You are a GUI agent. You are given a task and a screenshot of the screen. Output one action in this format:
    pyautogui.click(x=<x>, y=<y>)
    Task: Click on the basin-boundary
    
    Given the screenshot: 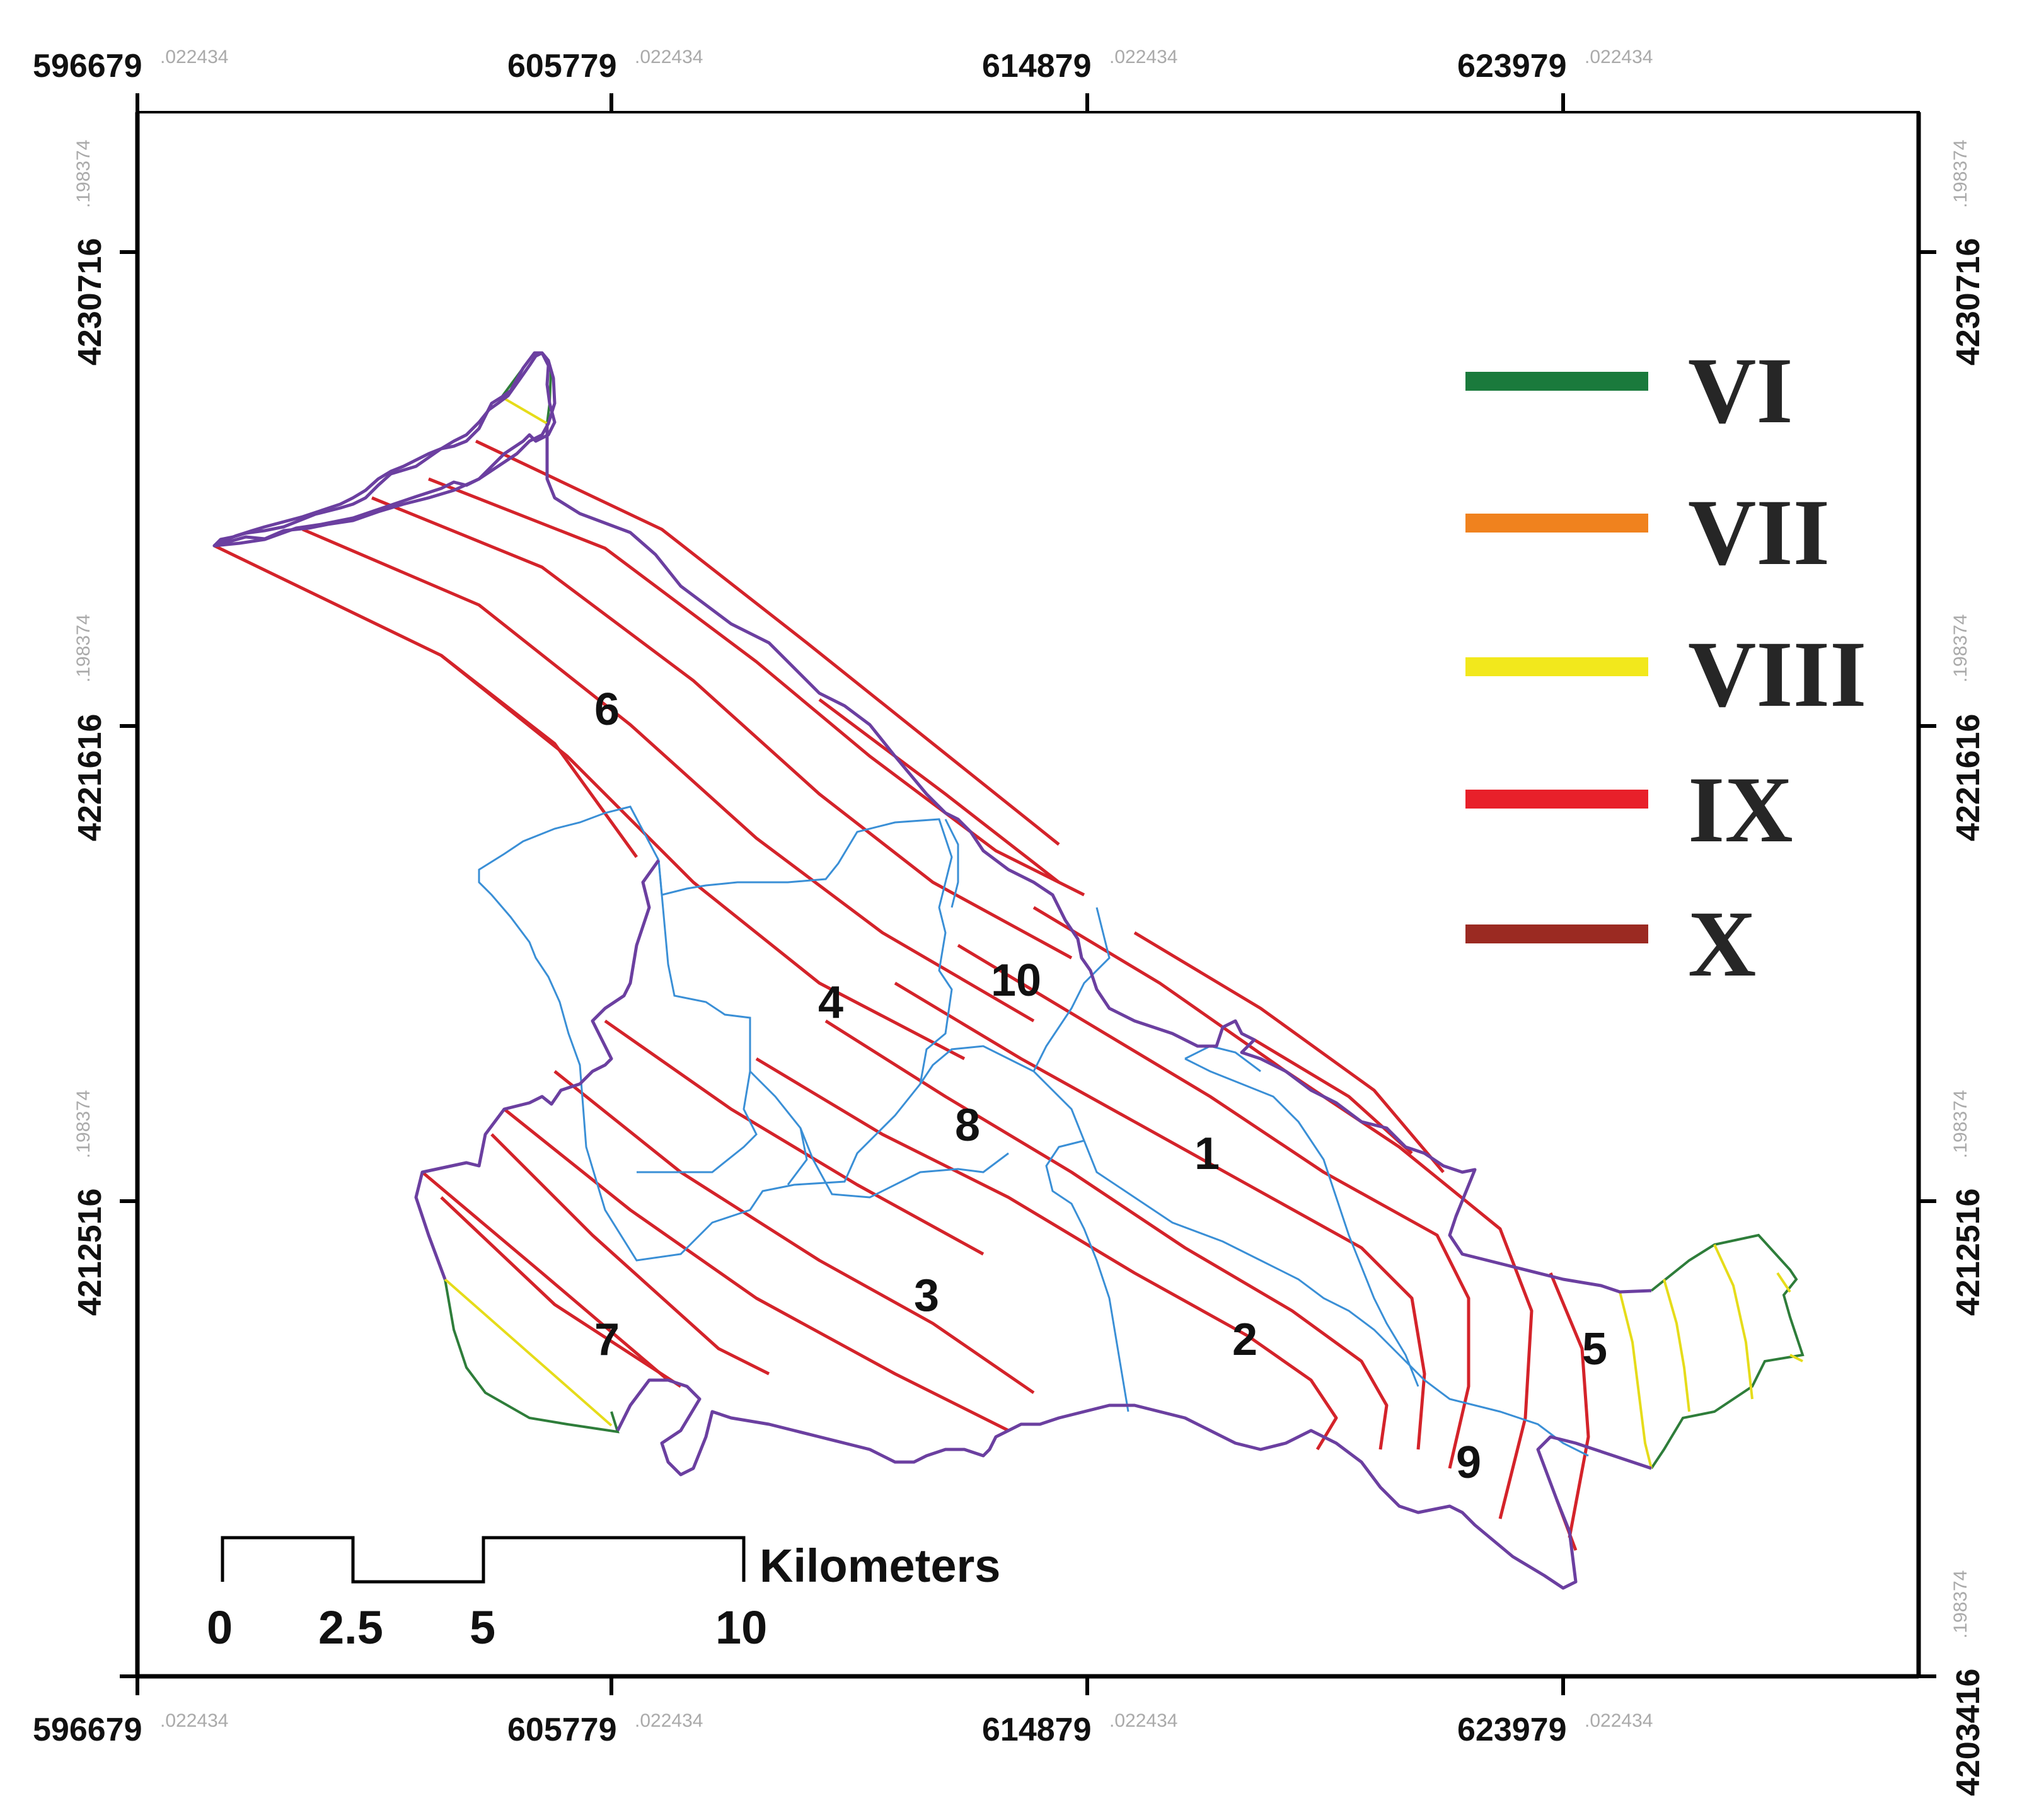 What is the action you would take?
    pyautogui.click(x=384, y=449)
    